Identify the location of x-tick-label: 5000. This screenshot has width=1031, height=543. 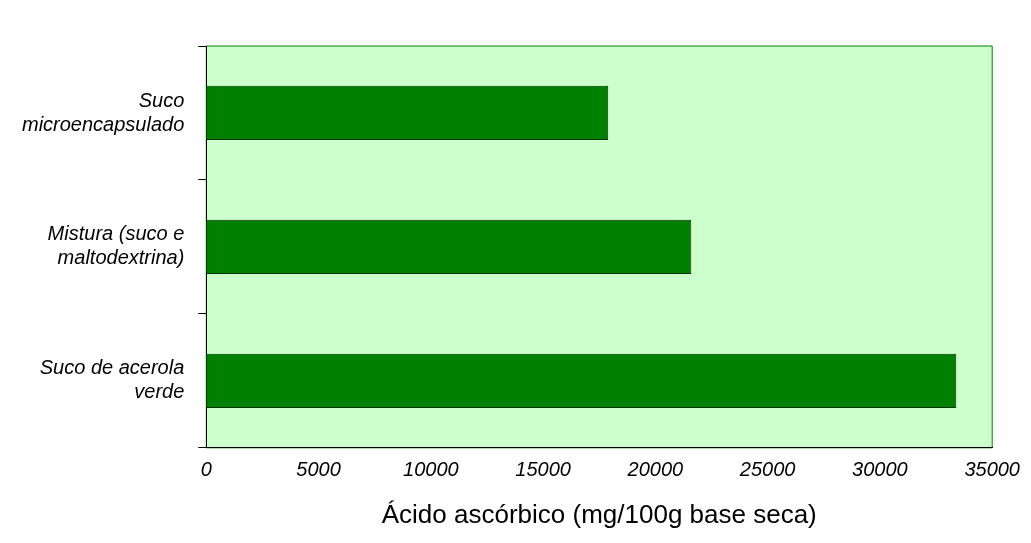
(318, 469).